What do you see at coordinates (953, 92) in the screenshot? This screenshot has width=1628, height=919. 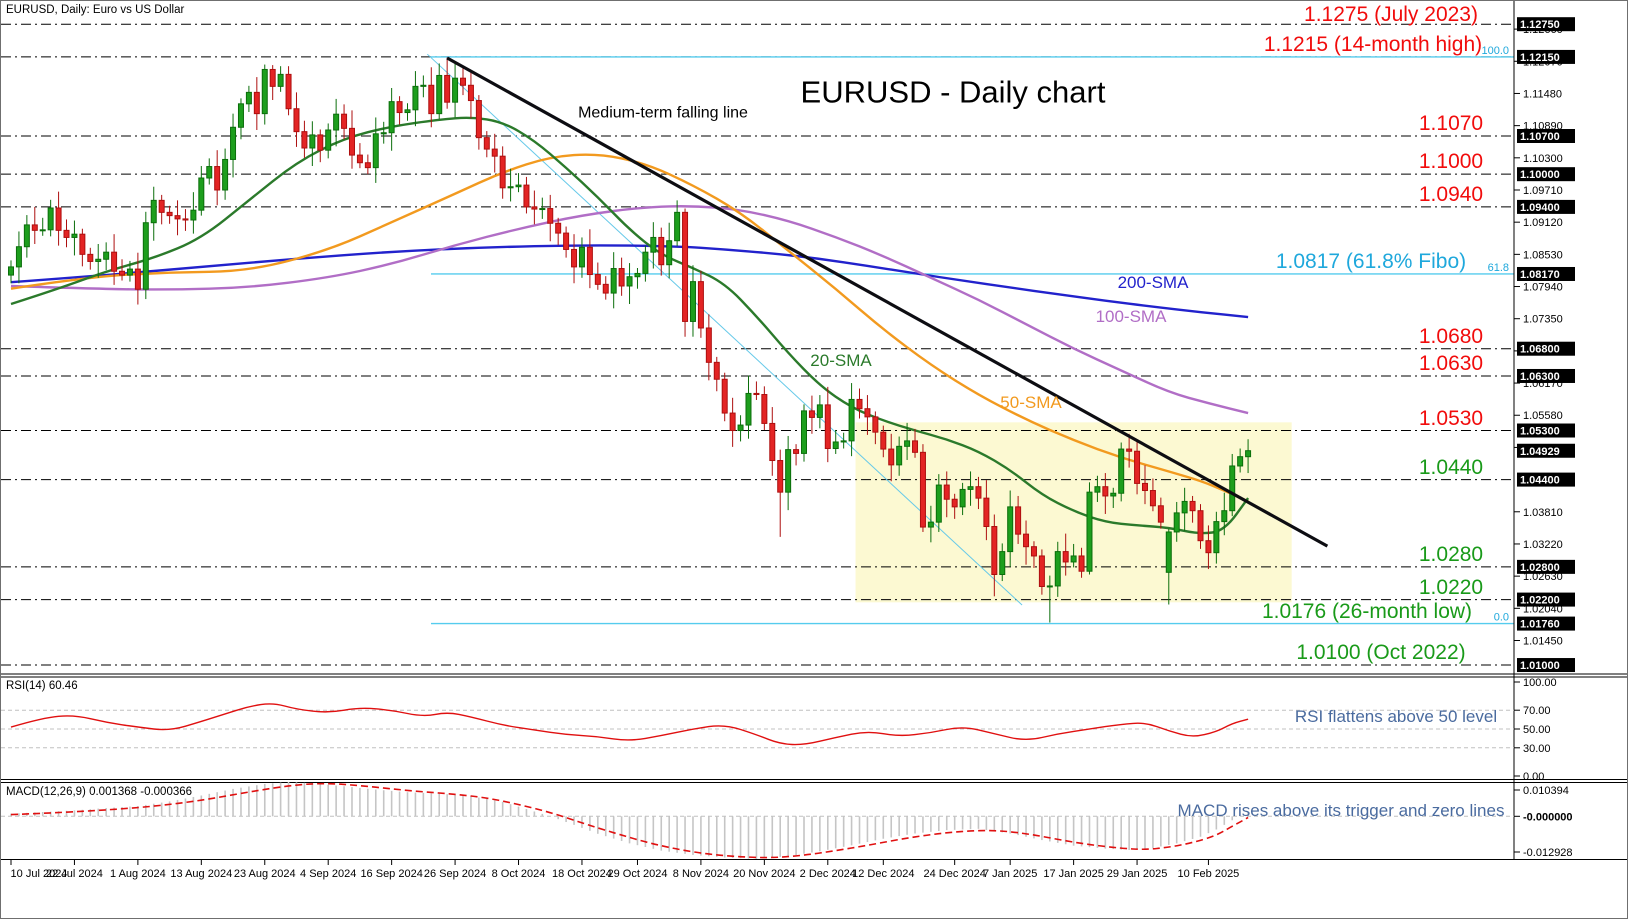 I see `chart-main-title: EURUSD - Daily chart` at bounding box center [953, 92].